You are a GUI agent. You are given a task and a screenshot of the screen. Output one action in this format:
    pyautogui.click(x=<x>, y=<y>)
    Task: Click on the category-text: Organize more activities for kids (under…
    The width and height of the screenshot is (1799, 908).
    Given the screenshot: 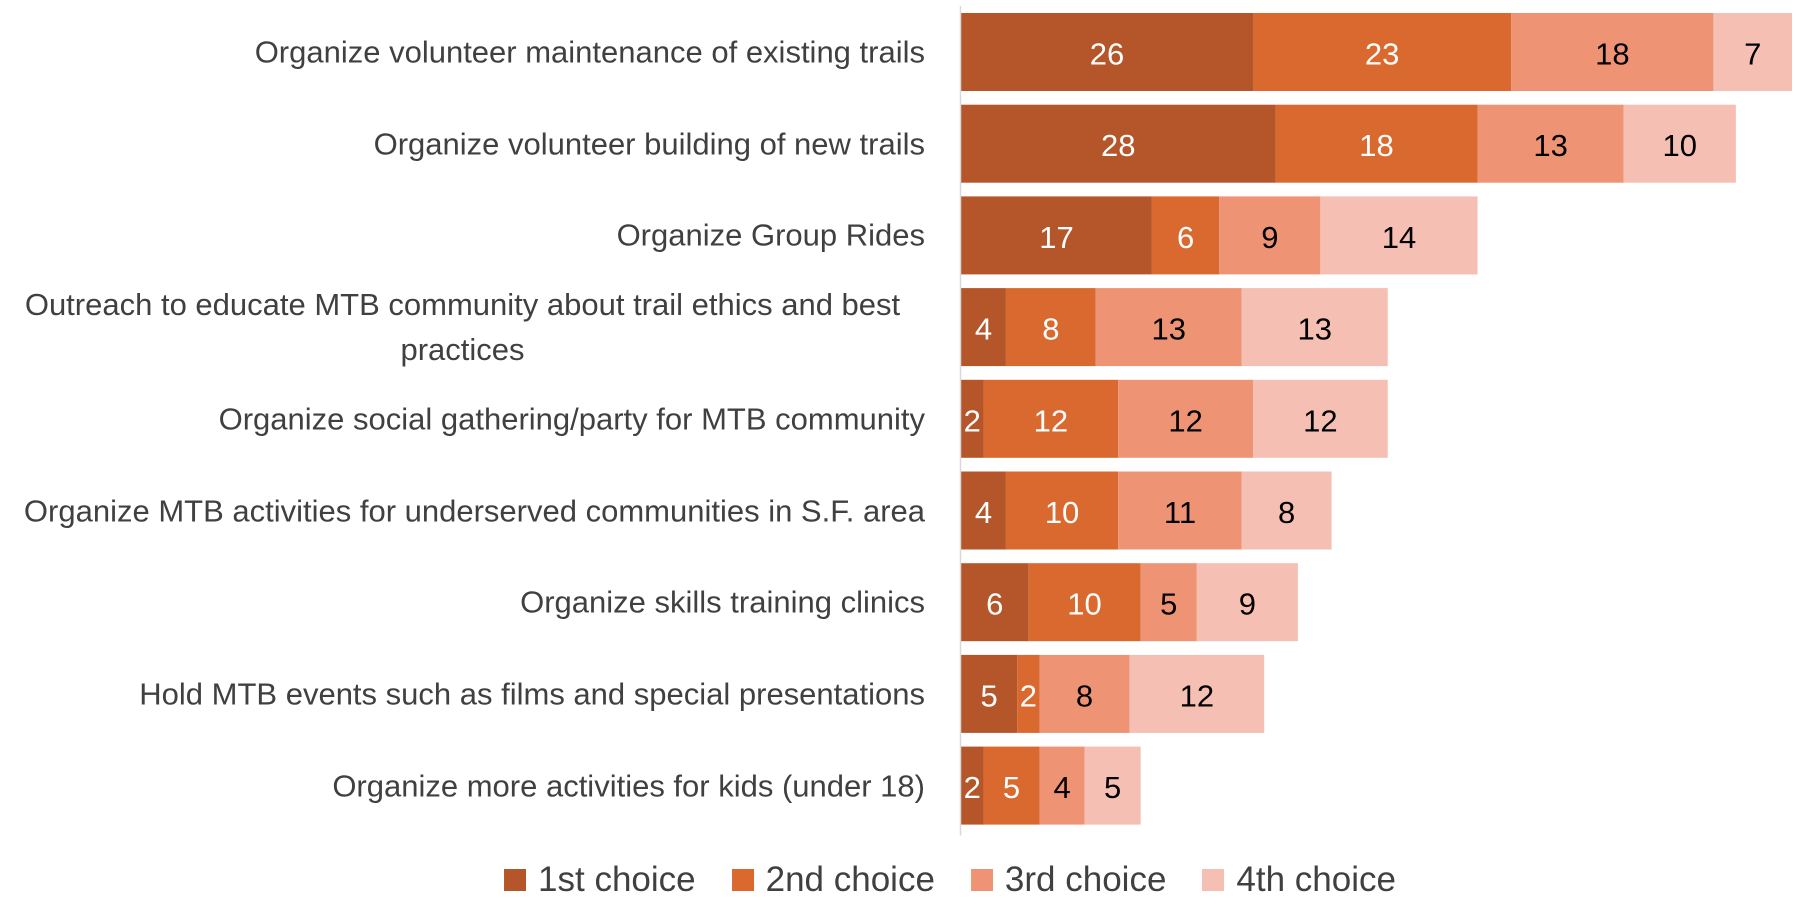 What is the action you would take?
    pyautogui.click(x=628, y=786)
    